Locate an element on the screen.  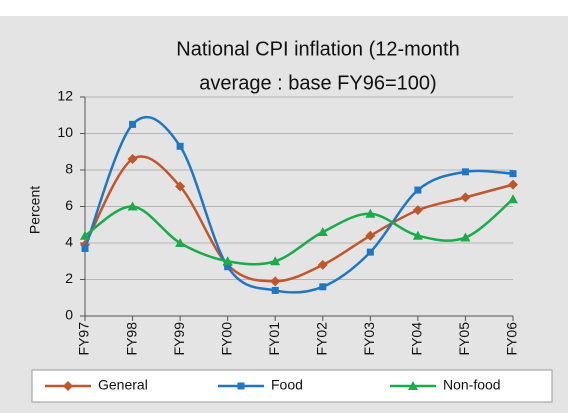
y-tick-label: 4 is located at coordinates (69, 242).